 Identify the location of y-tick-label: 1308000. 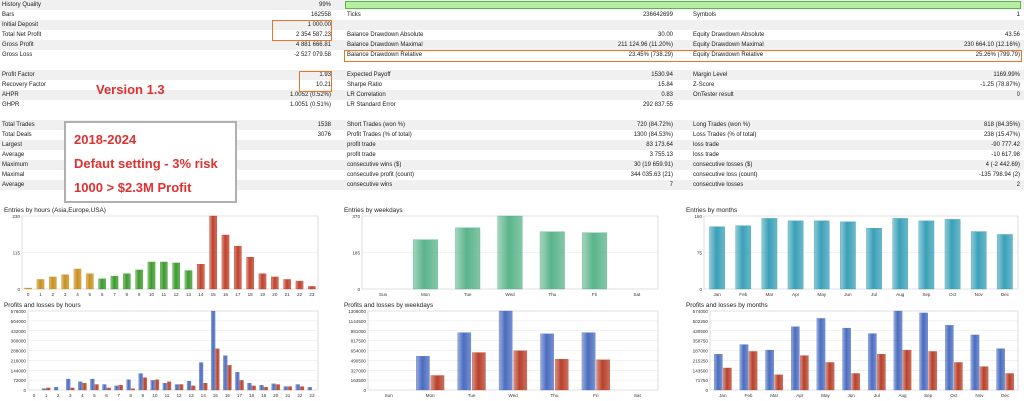
(357, 311).